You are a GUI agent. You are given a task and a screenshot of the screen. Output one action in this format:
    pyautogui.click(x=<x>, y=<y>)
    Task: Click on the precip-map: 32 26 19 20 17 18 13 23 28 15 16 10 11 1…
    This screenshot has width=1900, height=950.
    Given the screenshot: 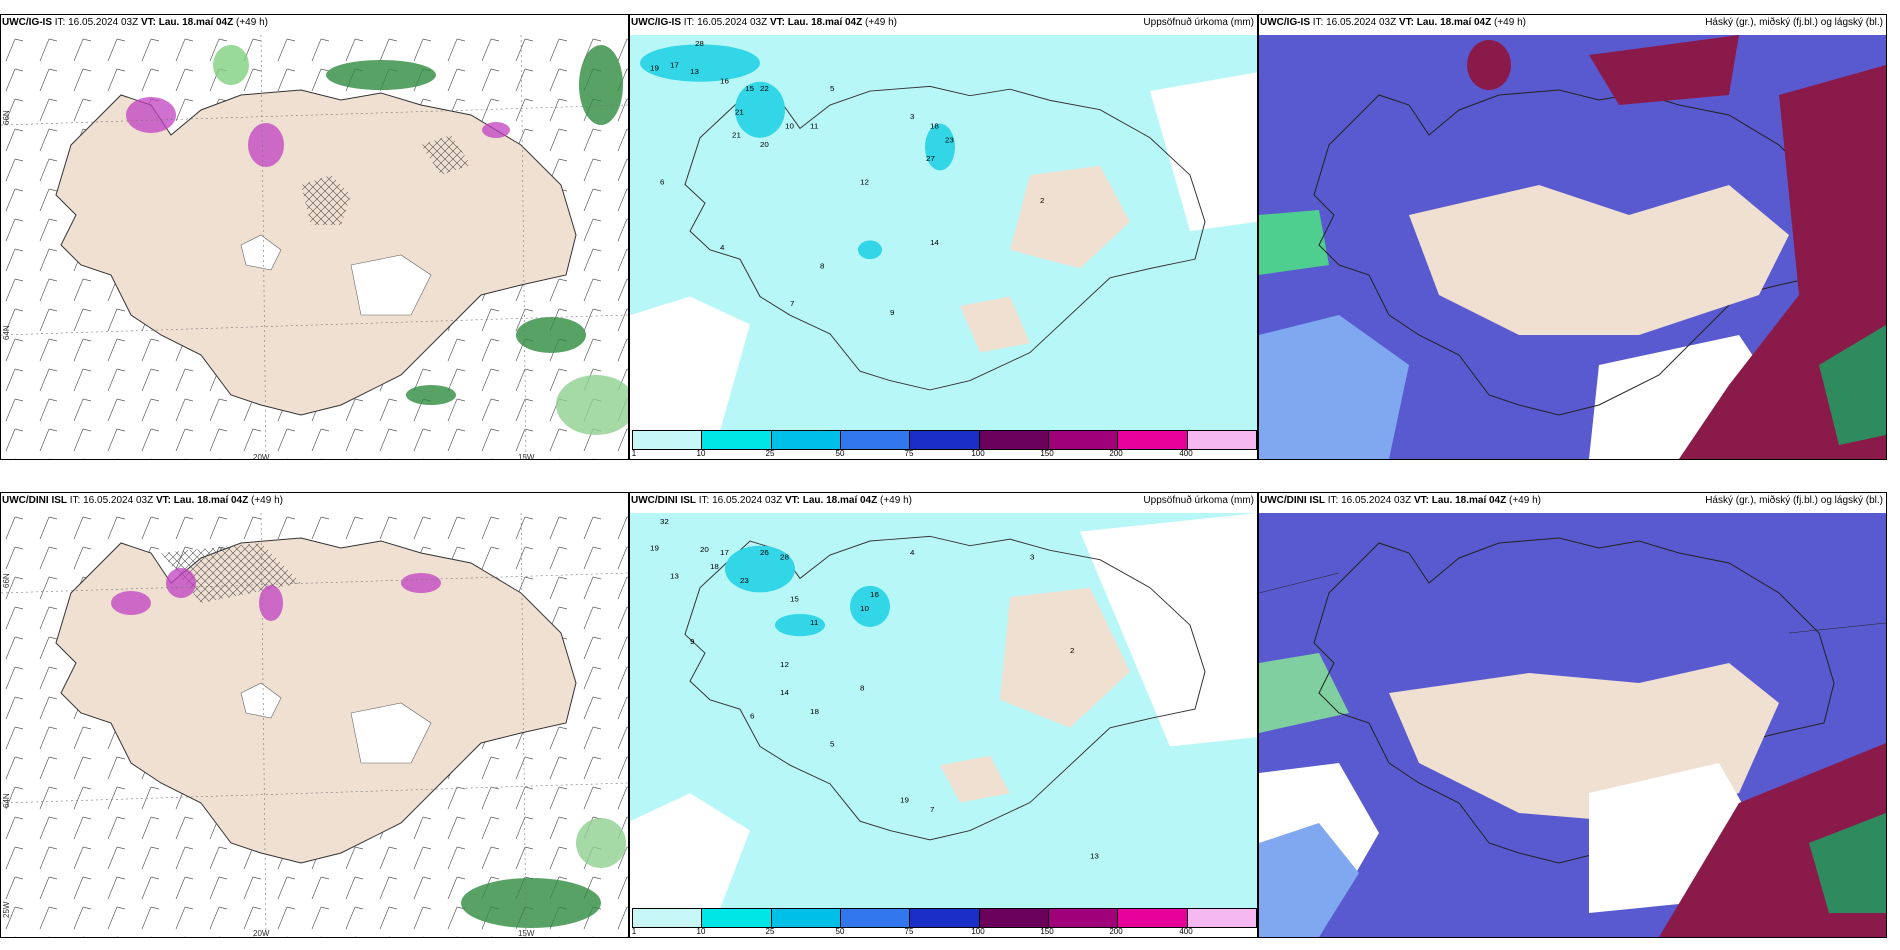 What is the action you would take?
    pyautogui.click(x=943, y=711)
    